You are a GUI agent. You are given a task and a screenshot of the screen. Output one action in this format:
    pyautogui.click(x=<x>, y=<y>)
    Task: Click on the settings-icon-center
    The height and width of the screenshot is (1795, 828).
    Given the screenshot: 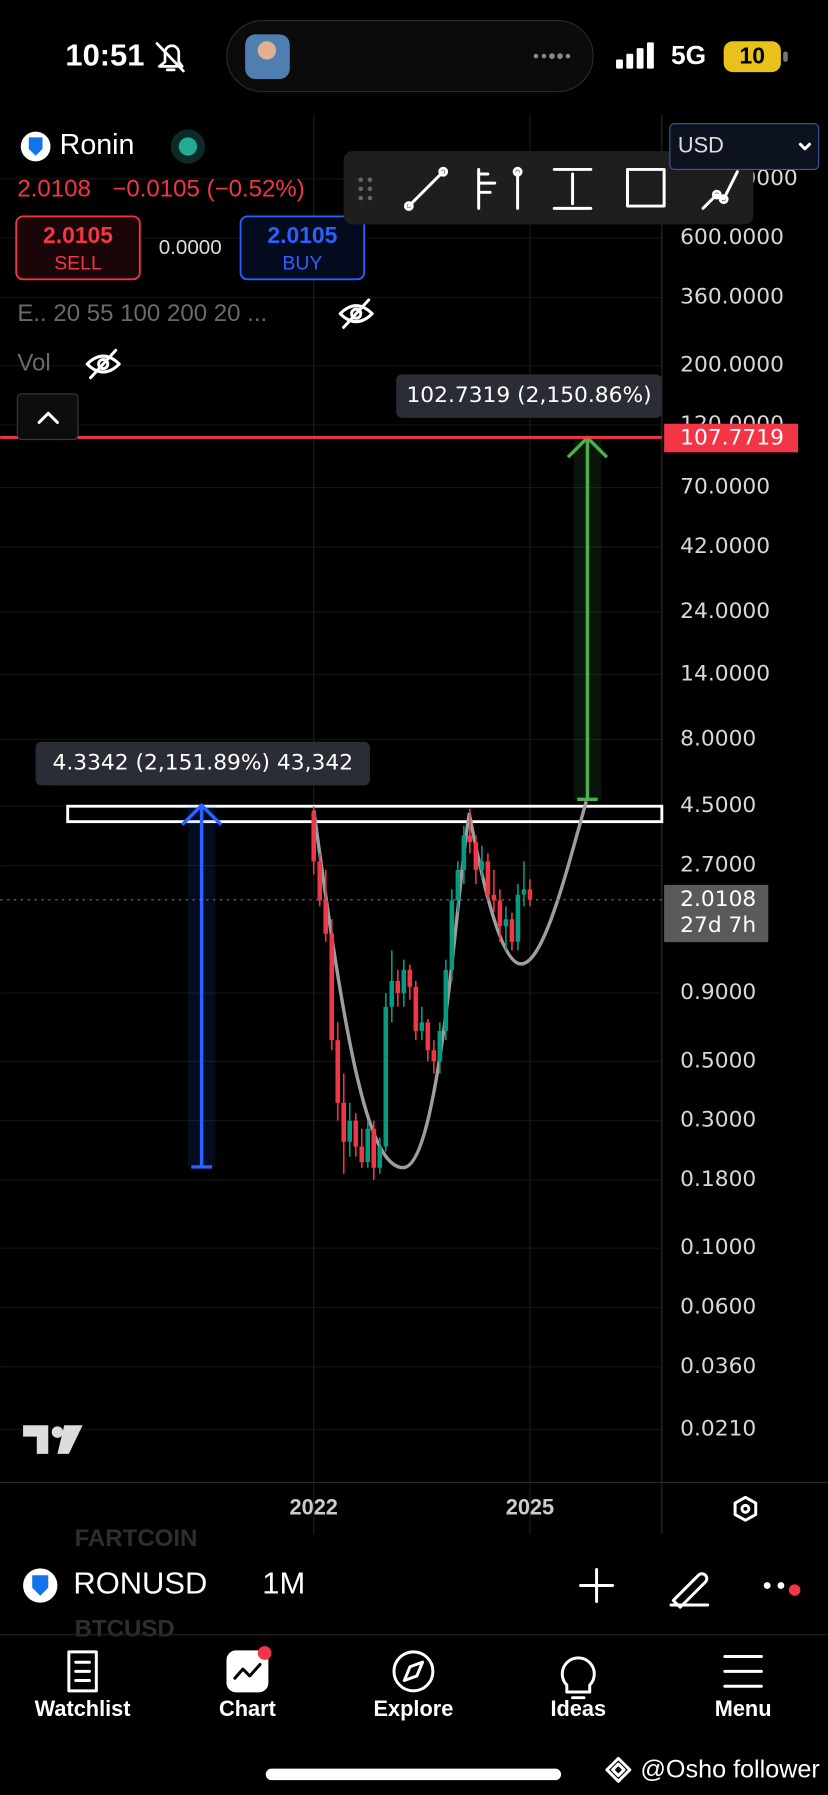 What is the action you would take?
    pyautogui.click(x=745, y=1508)
    